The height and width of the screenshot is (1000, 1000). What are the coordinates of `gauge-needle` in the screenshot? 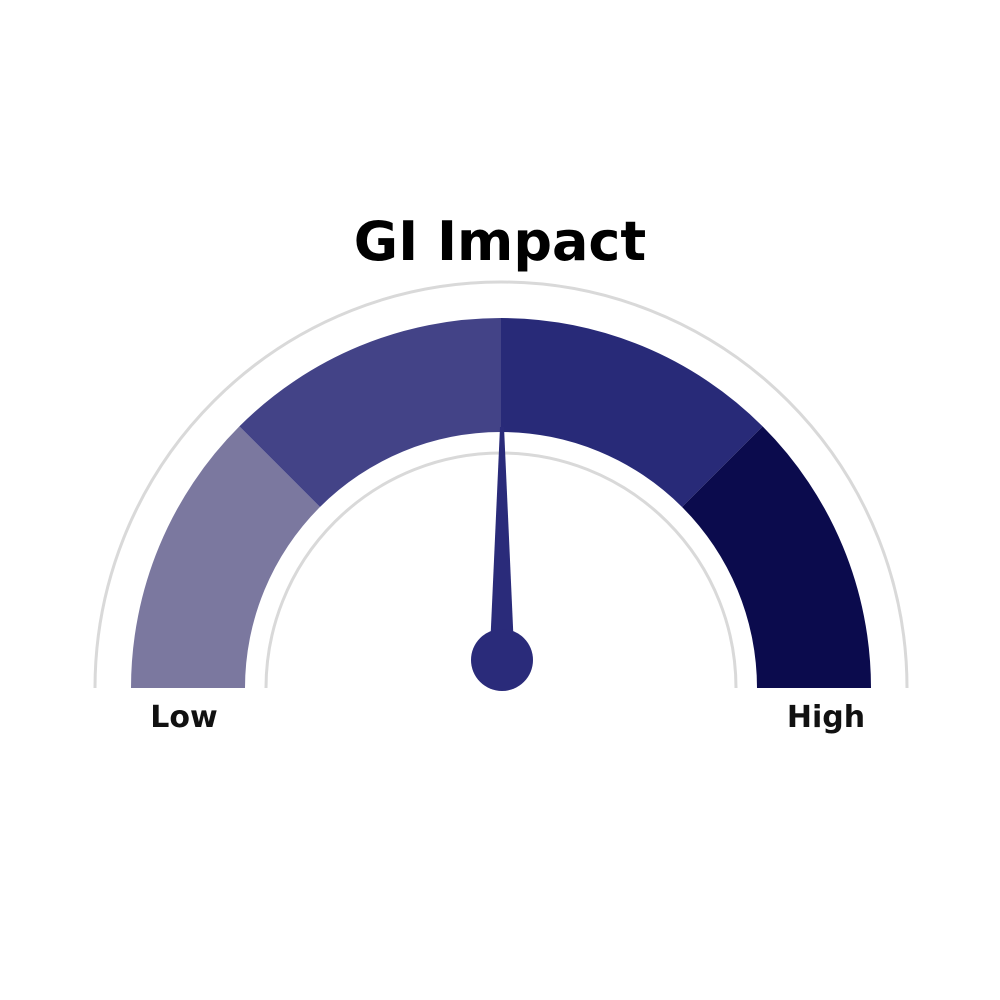 It's located at (502, 543).